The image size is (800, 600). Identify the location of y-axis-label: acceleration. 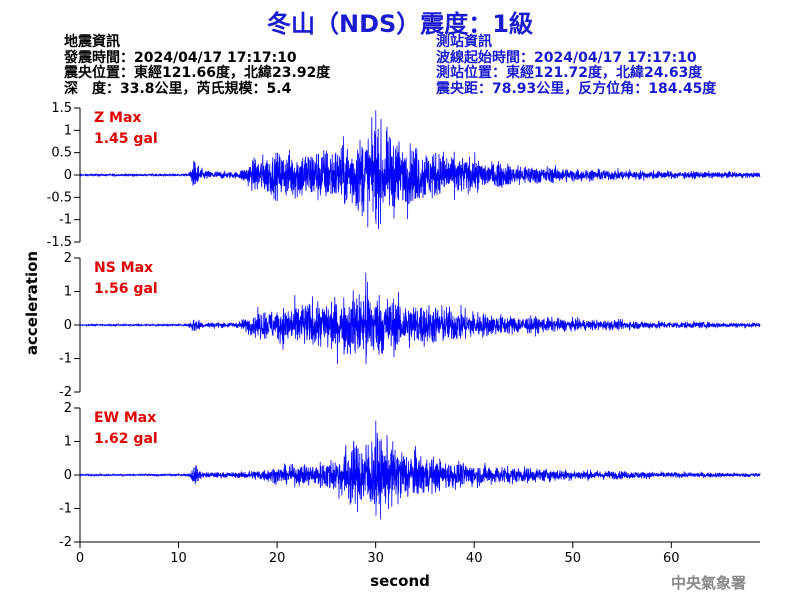
(32, 303).